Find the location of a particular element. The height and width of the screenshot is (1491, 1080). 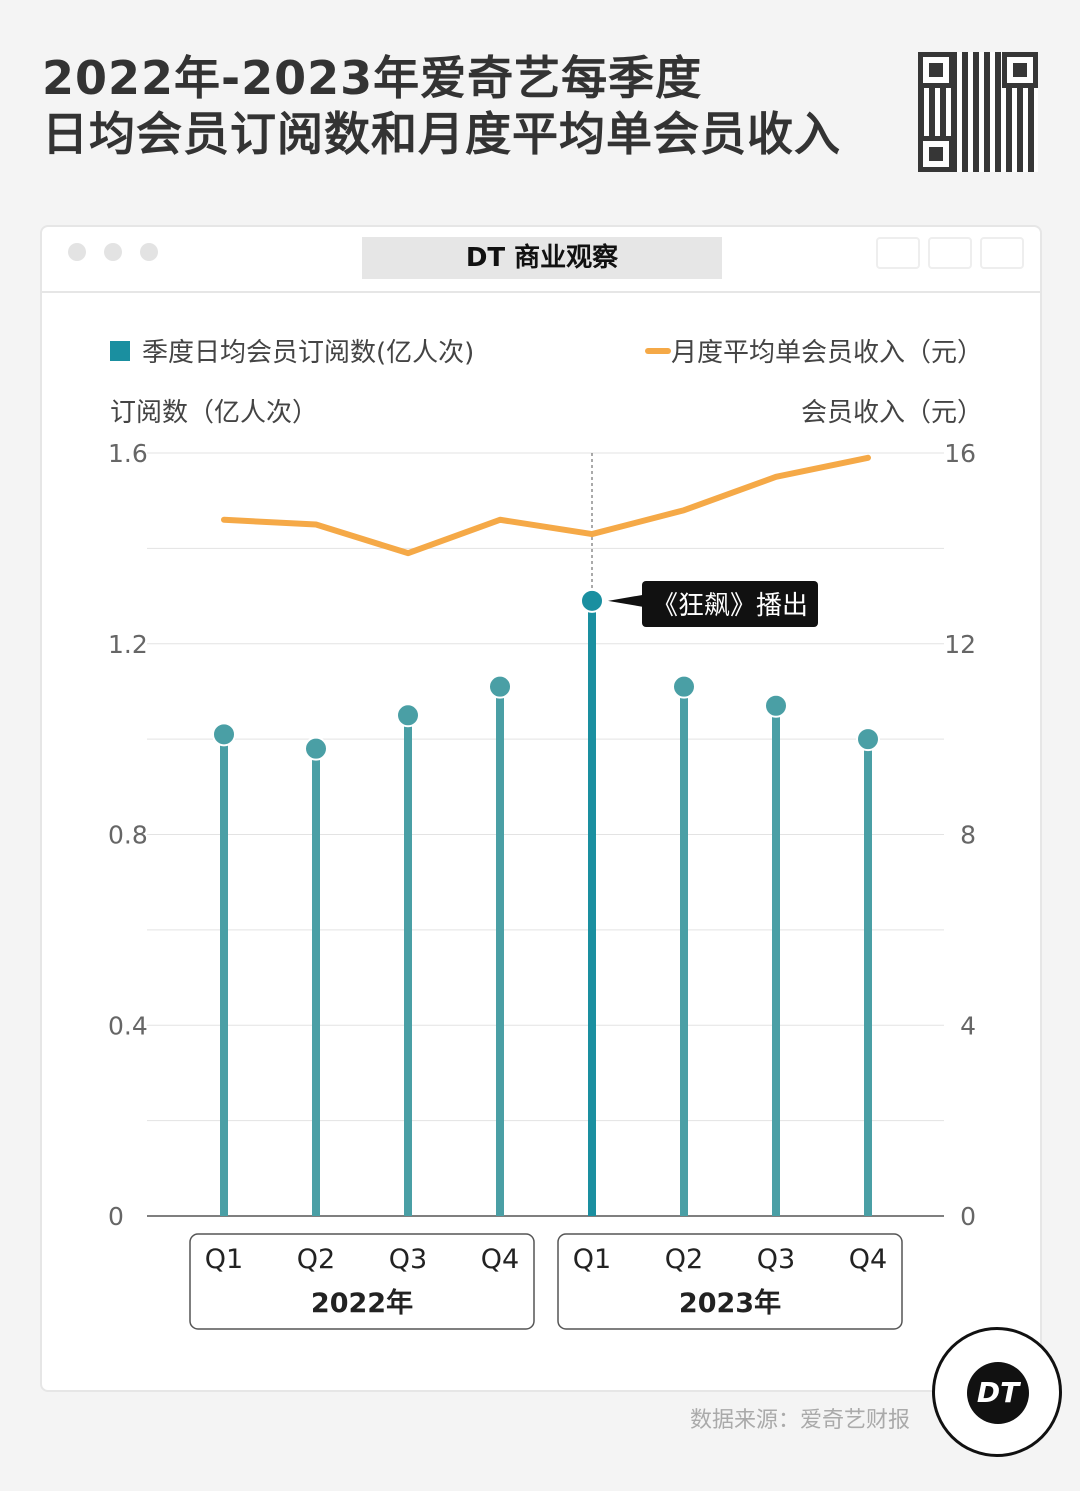

y-tick-left: 1.2 is located at coordinates (128, 644).